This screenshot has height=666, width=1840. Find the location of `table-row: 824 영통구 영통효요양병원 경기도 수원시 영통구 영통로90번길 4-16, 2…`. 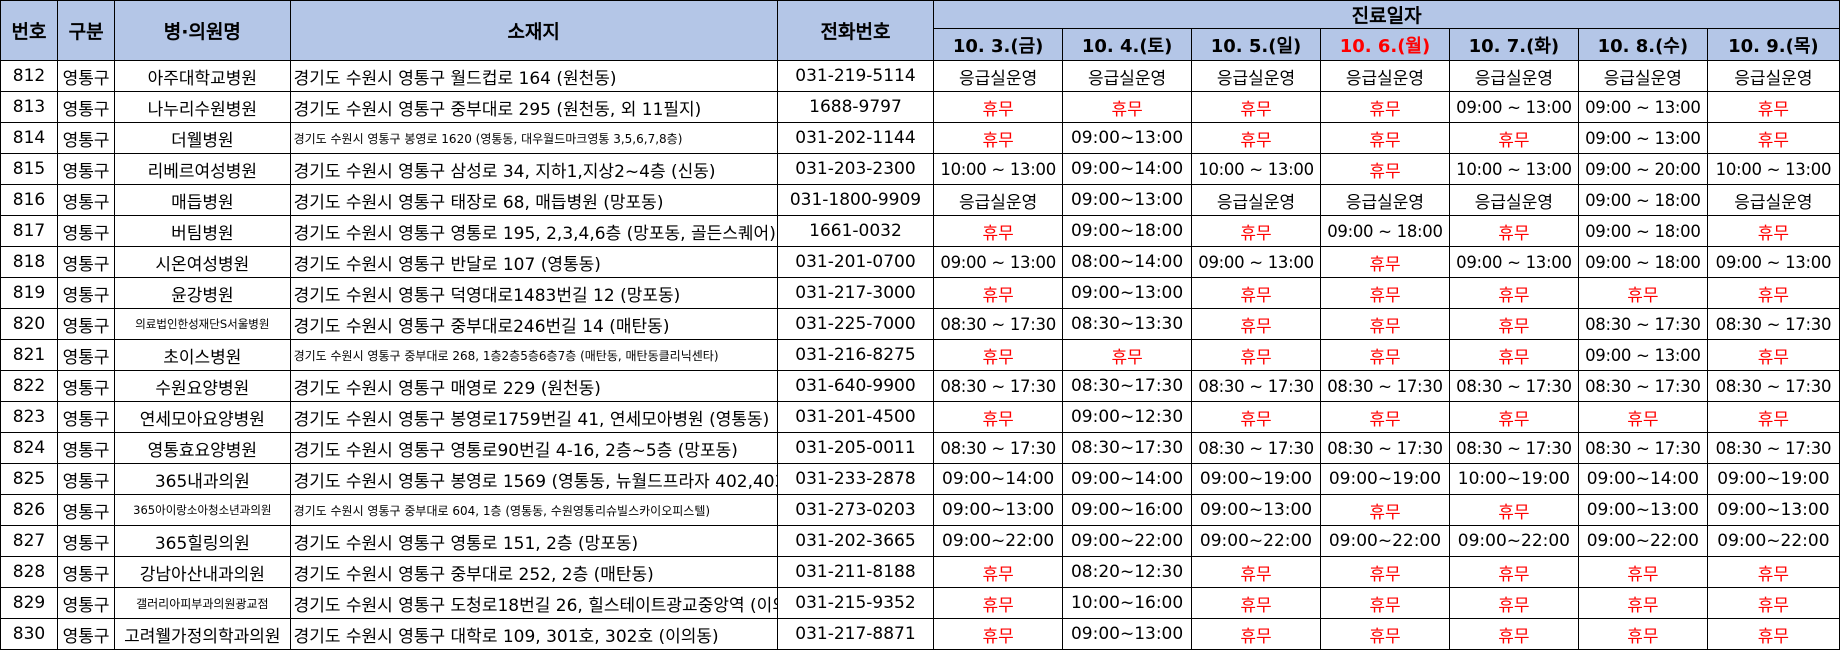

table-row: 824 영통구 영통효요양병원 경기도 수원시 영통구 영통로90번길 4-16, 2… is located at coordinates (920, 448).